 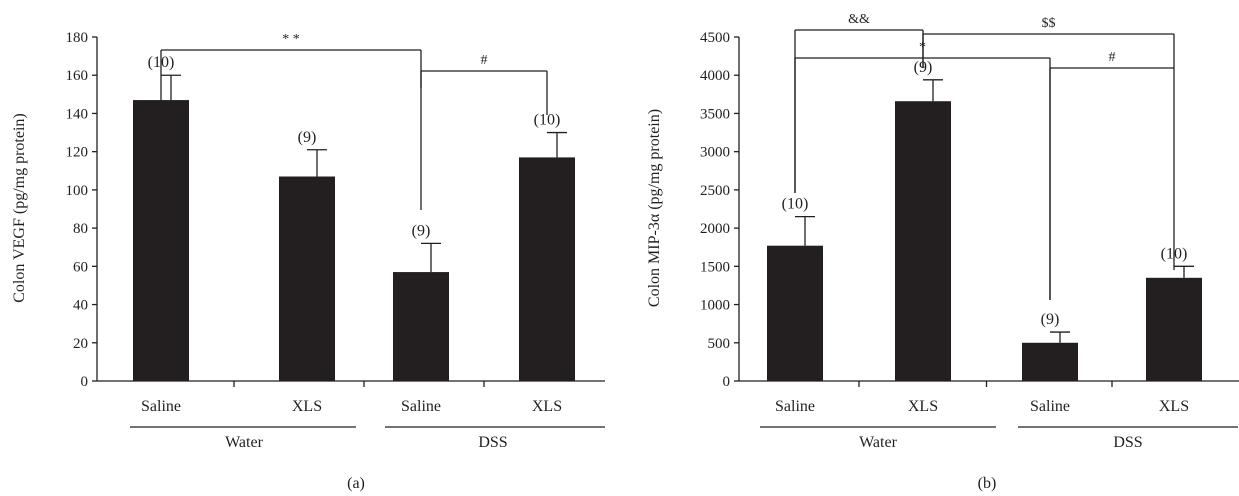 I want to click on y-tick-label: 120, so click(x=77, y=153).